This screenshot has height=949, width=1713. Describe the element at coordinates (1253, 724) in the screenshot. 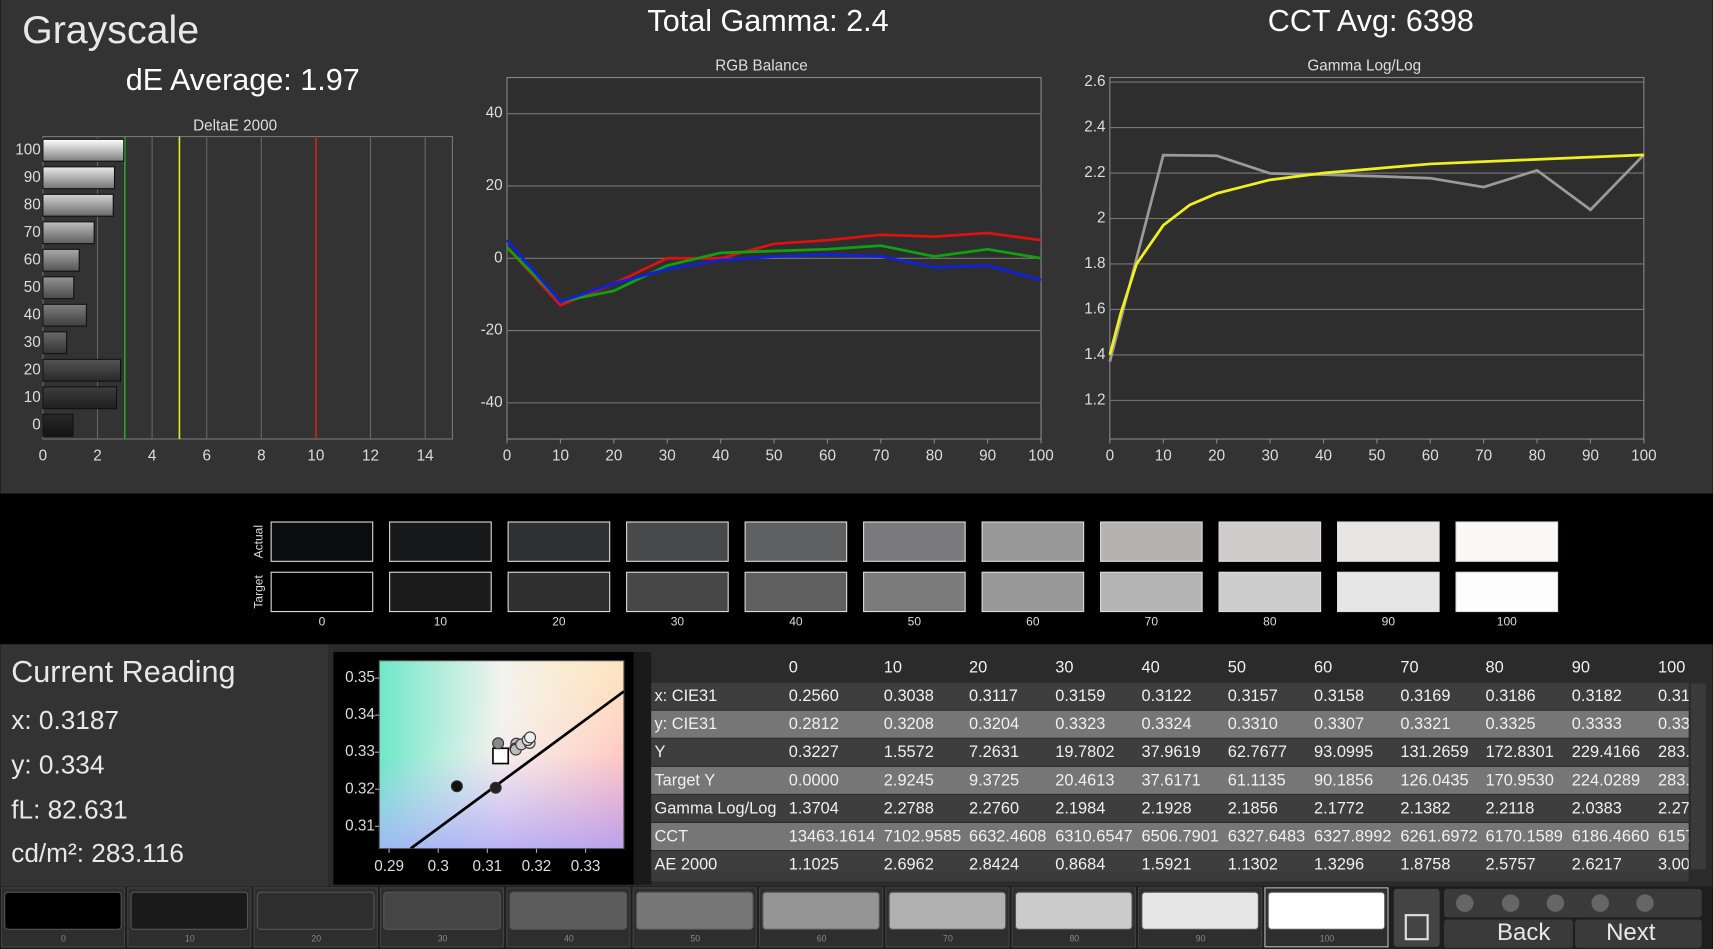

I see `table-cell: 0.3310` at that location.